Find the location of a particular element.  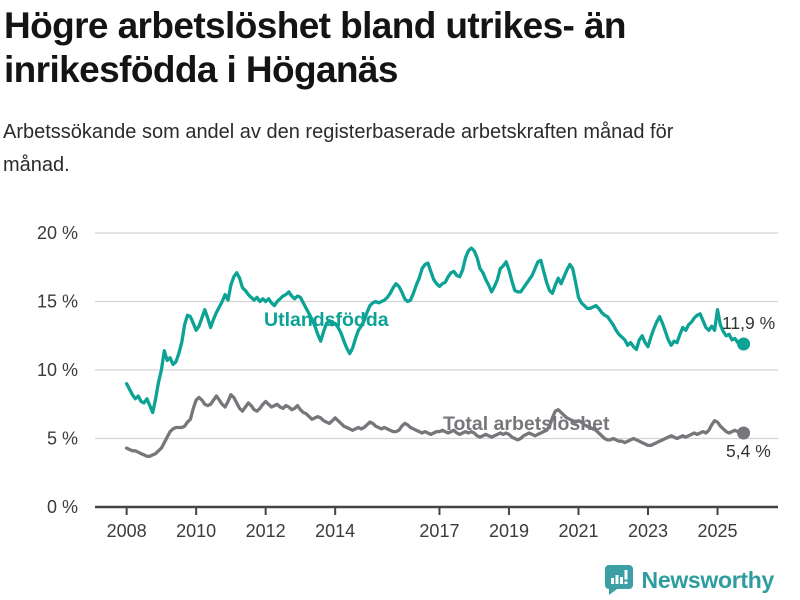

y-tick-label: 15 % is located at coordinates (57, 302).